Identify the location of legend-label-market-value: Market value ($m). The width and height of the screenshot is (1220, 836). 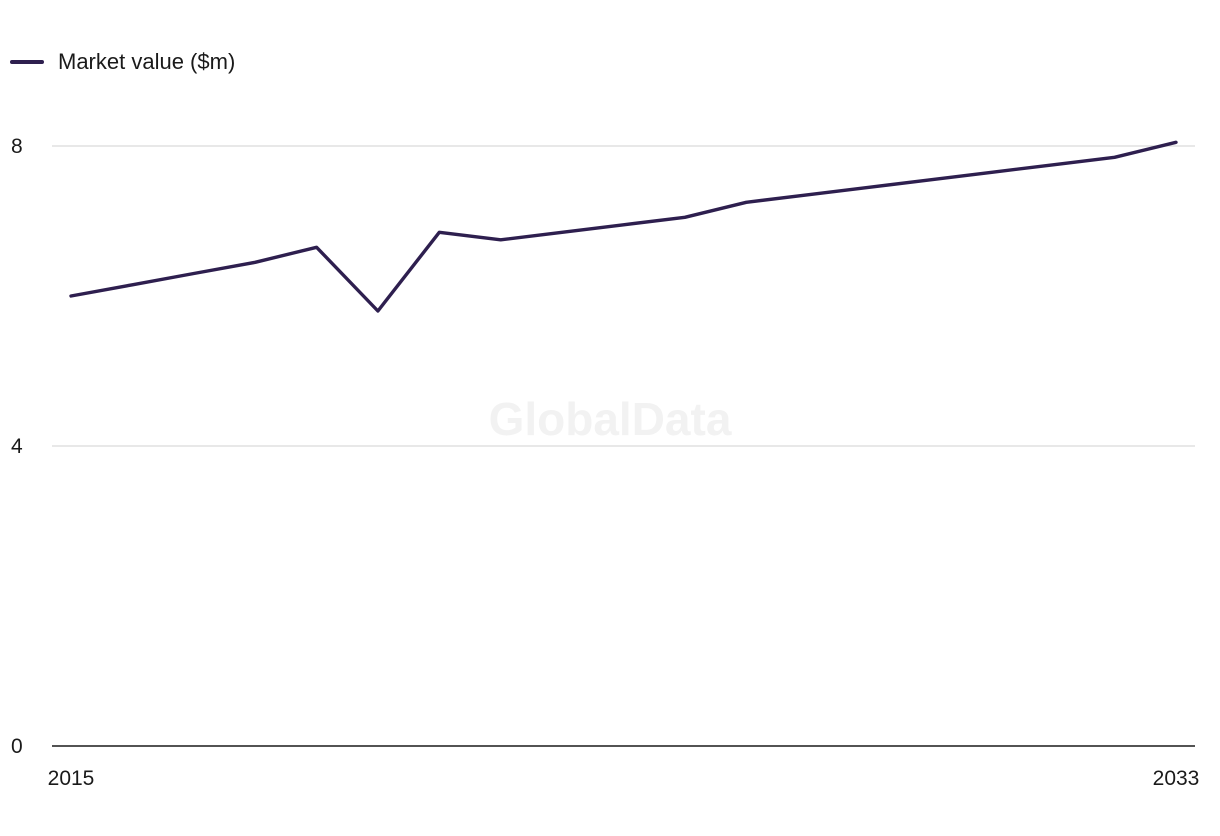
(146, 61).